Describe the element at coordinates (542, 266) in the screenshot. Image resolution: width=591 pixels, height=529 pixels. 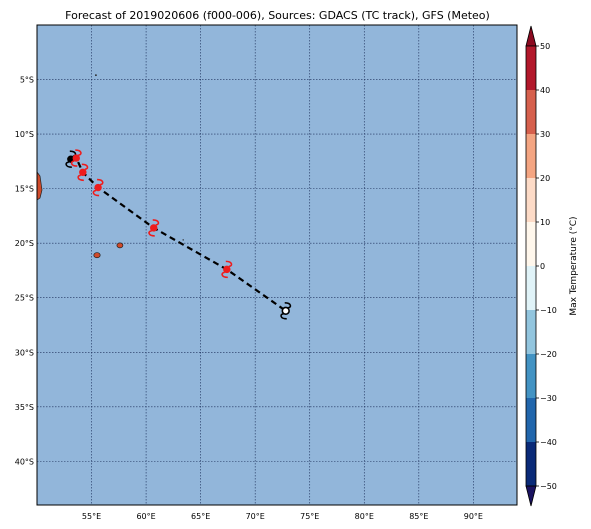
I see `colorbar-tick-label: 0` at that location.